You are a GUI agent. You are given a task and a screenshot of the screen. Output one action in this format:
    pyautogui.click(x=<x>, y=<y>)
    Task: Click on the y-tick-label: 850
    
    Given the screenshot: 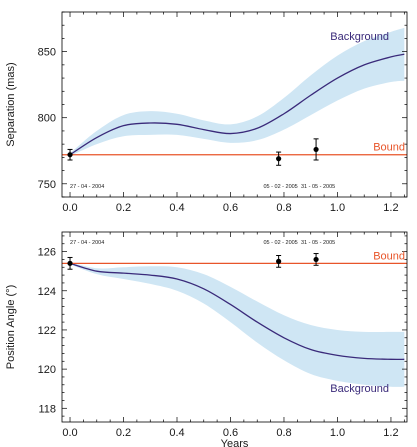 What is the action you would take?
    pyautogui.click(x=47, y=53)
    